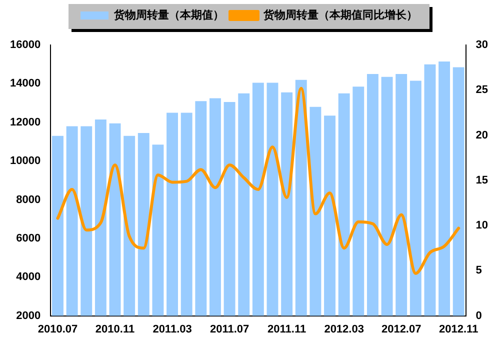  Describe the element at coordinates (482, 180) in the screenshot. I see `y2-tick-label: 15` at that location.